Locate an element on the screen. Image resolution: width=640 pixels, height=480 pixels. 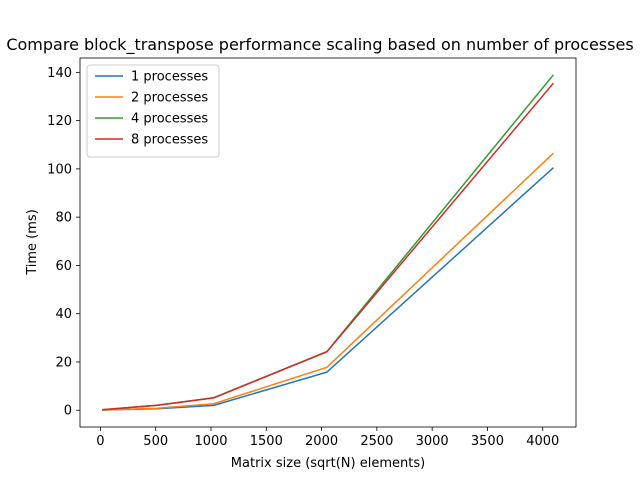
legend-box is located at coordinates (153, 111).